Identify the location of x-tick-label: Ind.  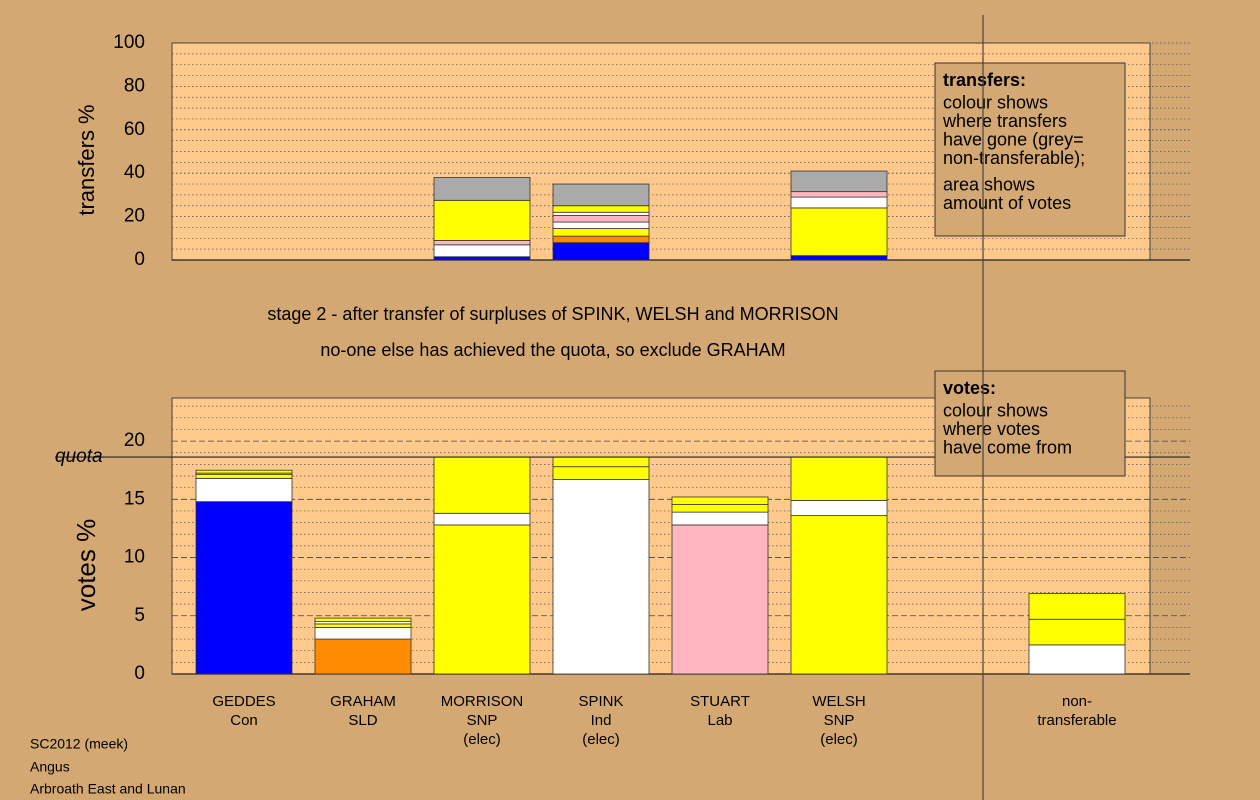
(601, 720).